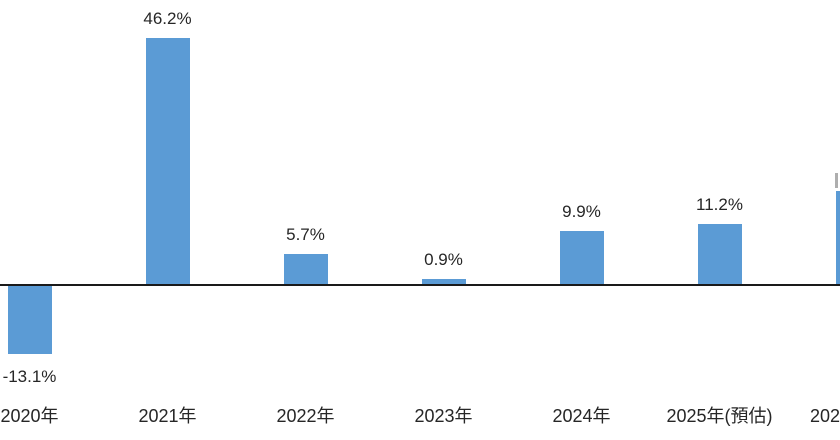 This screenshot has height=440, width=840. I want to click on clipped-data-label-fragment, so click(836, 180).